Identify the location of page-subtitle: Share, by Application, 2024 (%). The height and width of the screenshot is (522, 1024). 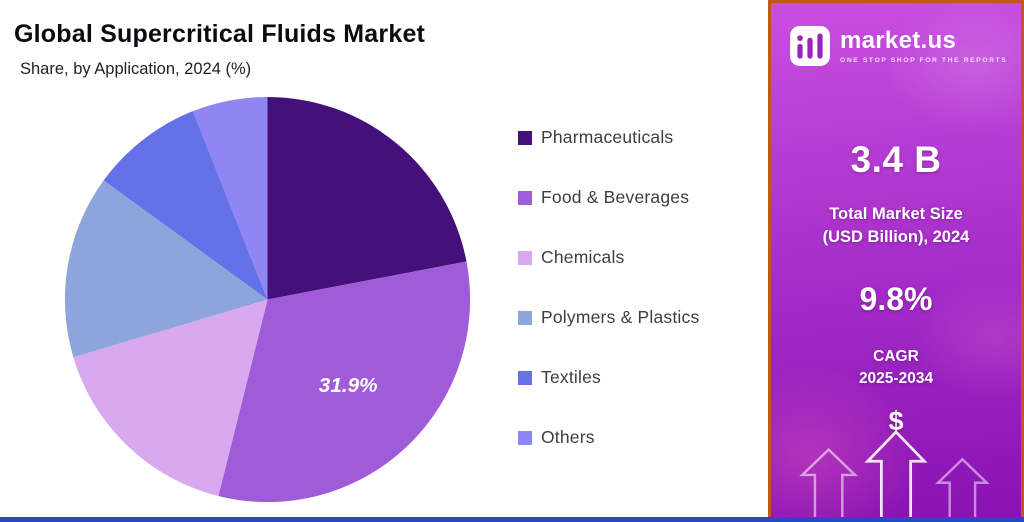
(136, 69).